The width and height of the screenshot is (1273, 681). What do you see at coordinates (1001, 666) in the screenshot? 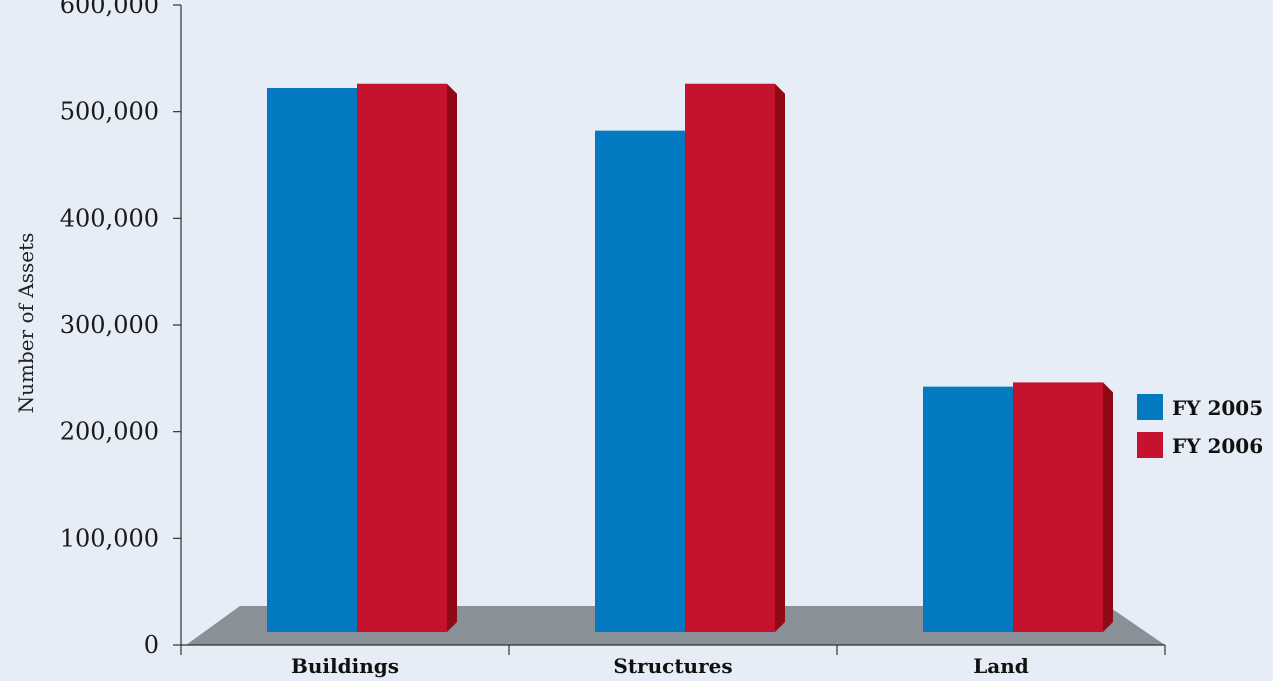
I see `x-tick-label: Land` at bounding box center [1001, 666].